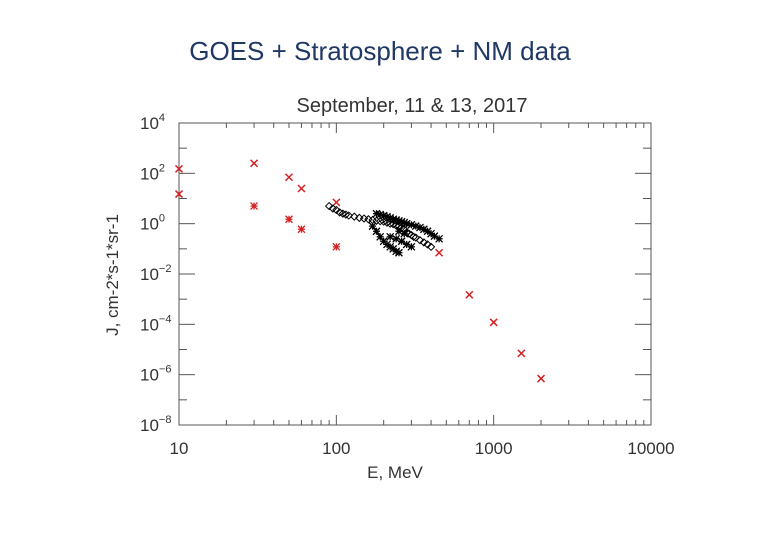  I want to click on chart-title: September, 11 & 13, 2017, so click(412, 106).